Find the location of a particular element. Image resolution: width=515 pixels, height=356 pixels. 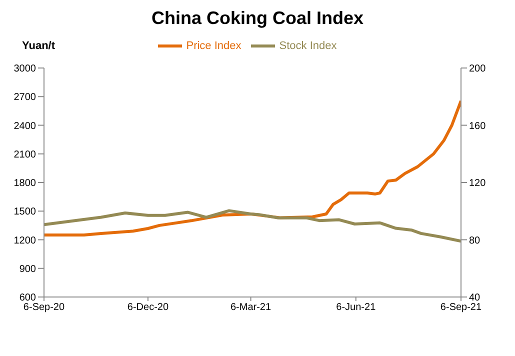

y2-tick-label: 80 is located at coordinates (475, 240).